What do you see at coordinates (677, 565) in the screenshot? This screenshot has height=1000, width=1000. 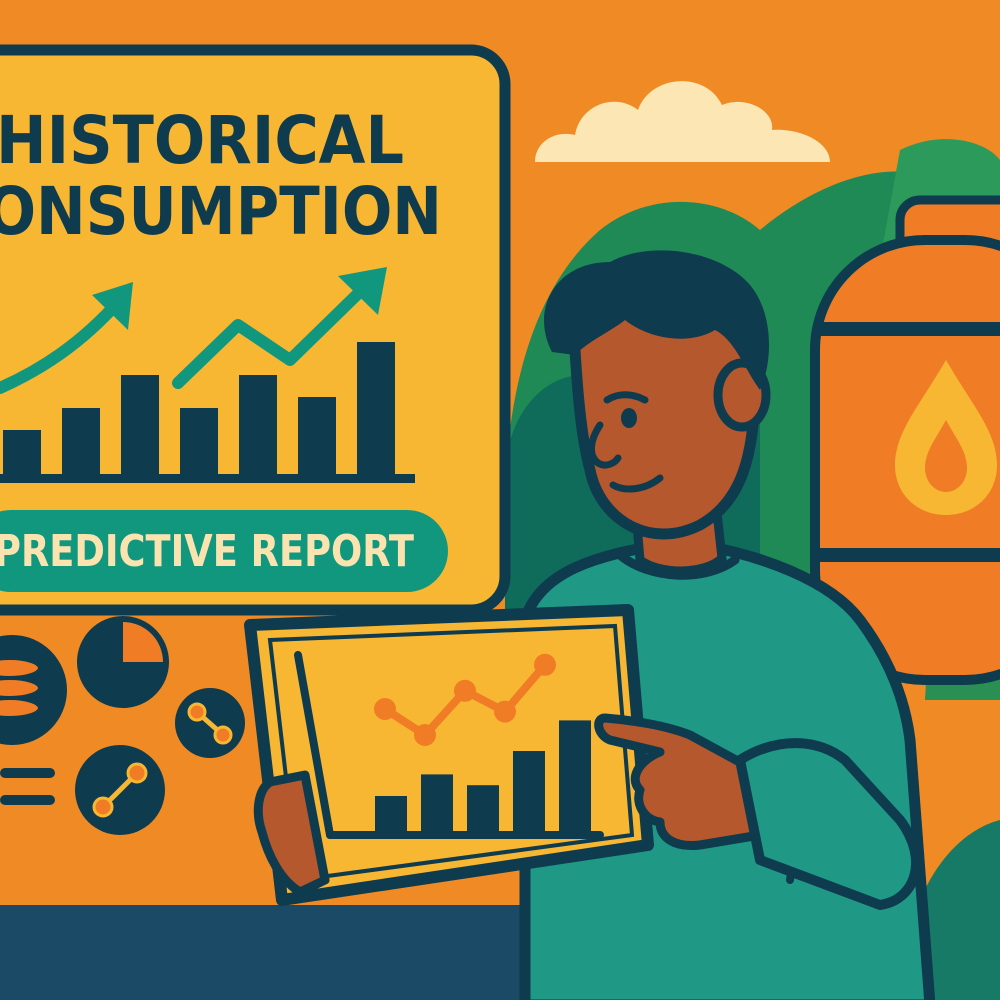 I see `shirt-collar` at bounding box center [677, 565].